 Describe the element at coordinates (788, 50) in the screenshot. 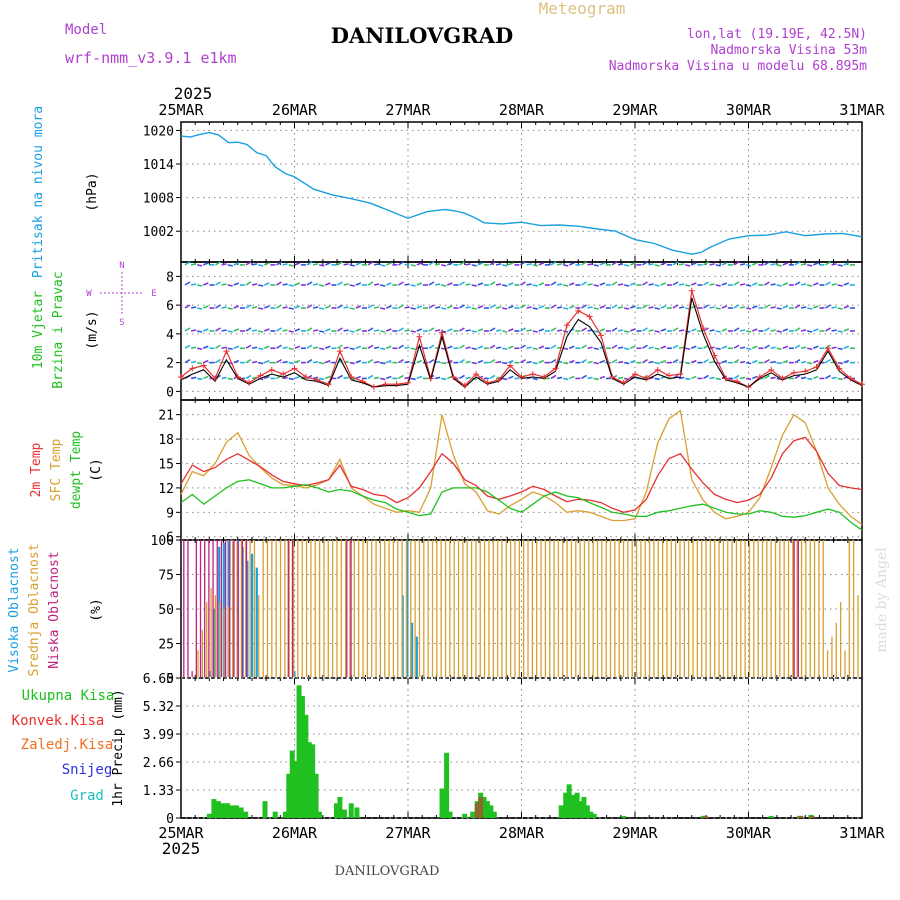

I see `elevation-label: Nadmorska Visina 53m` at that location.